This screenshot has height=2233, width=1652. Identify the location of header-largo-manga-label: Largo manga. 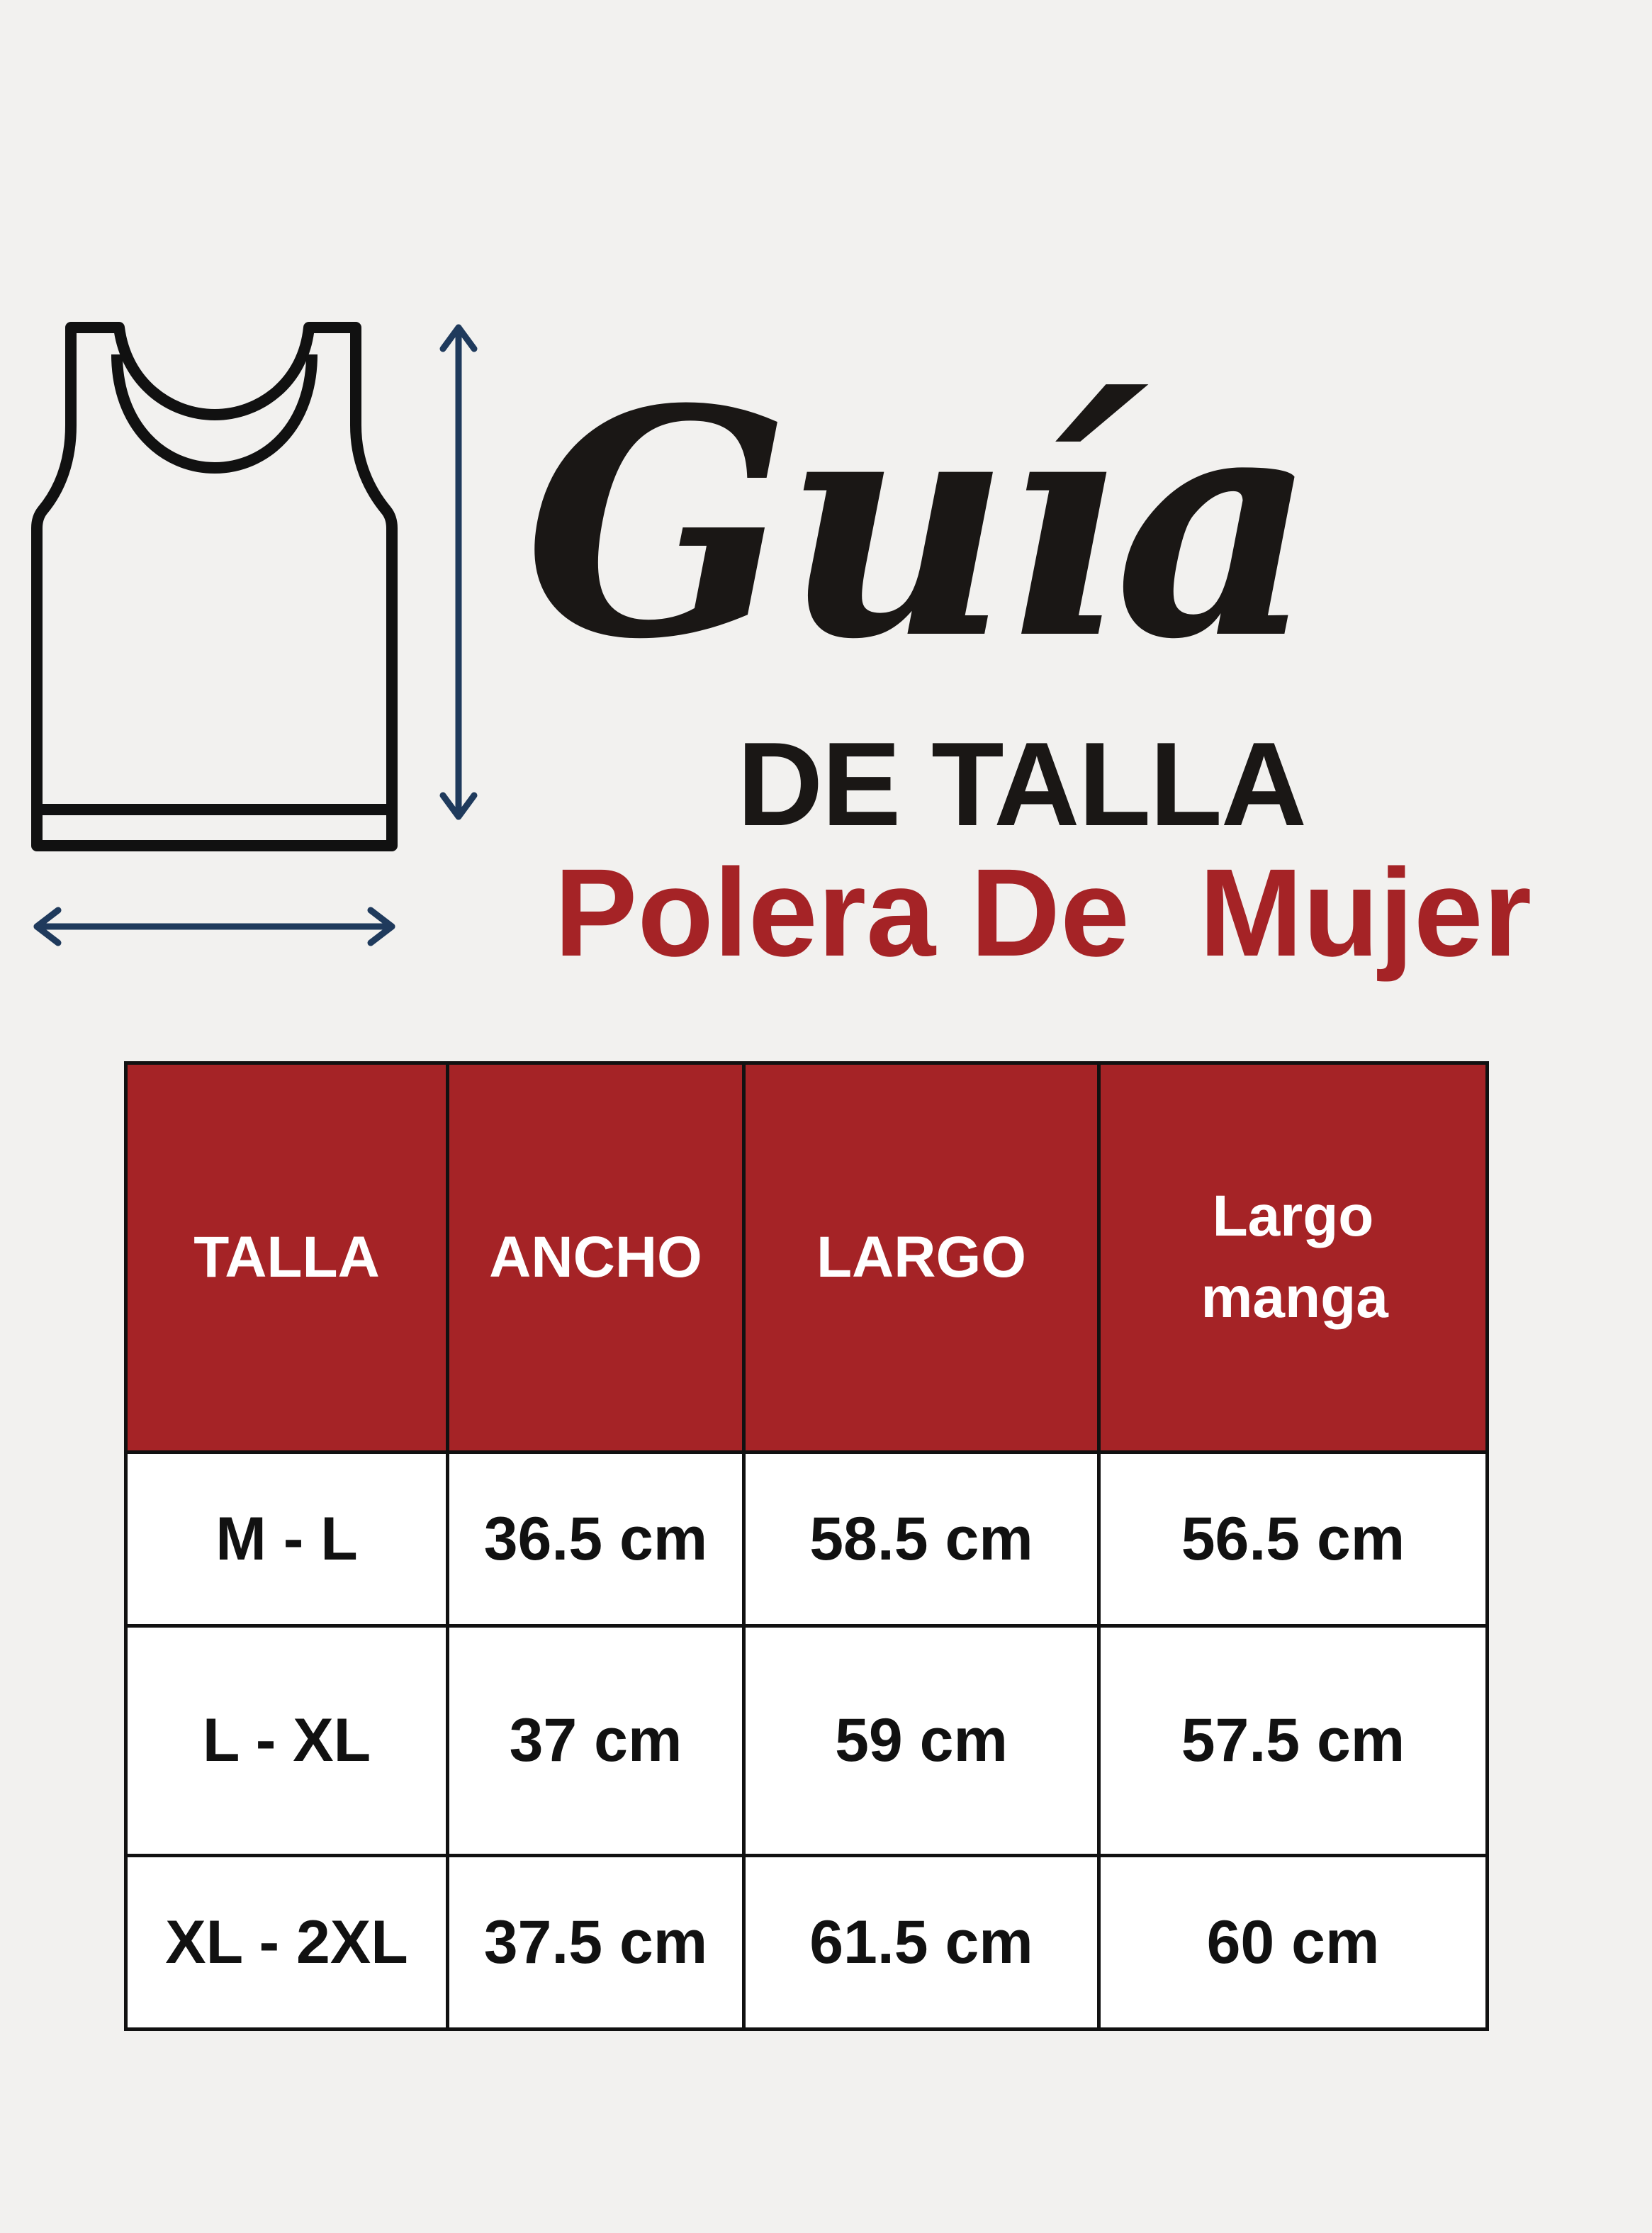
(1294, 1257).